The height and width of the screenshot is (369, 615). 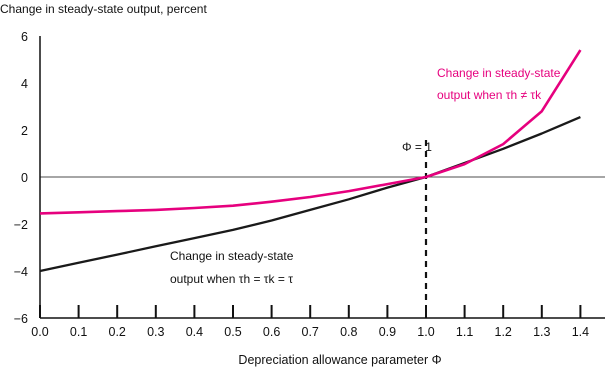 I want to click on x-tick-label: 1.3, so click(x=541, y=332).